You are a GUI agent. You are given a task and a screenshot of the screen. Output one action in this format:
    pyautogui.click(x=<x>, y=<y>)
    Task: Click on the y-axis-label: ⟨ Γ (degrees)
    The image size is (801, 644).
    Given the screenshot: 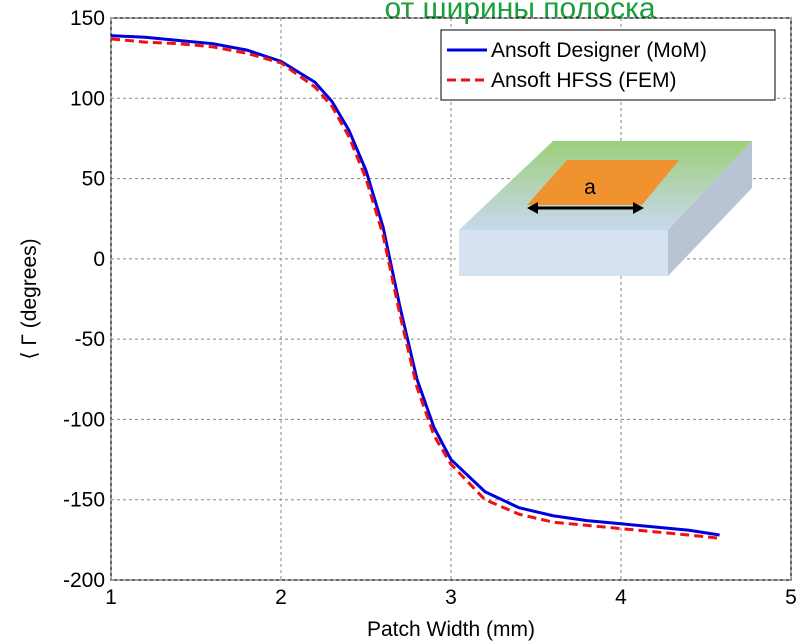 What is the action you would take?
    pyautogui.click(x=29, y=298)
    